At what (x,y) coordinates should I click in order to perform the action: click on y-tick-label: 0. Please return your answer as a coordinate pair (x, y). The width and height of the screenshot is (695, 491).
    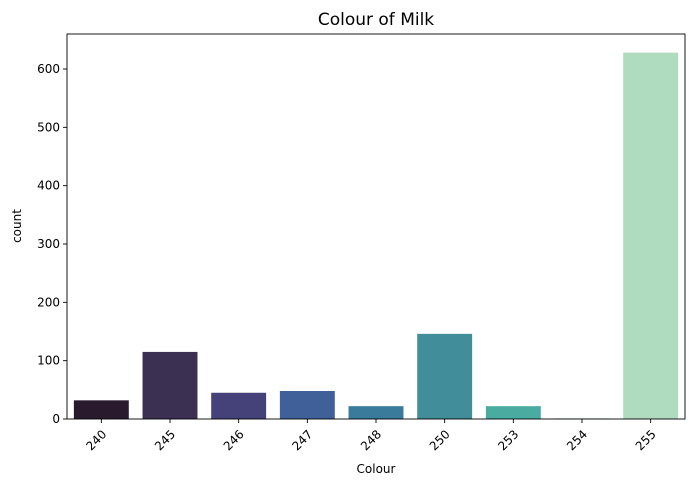
    Looking at the image, I should click on (56, 419).